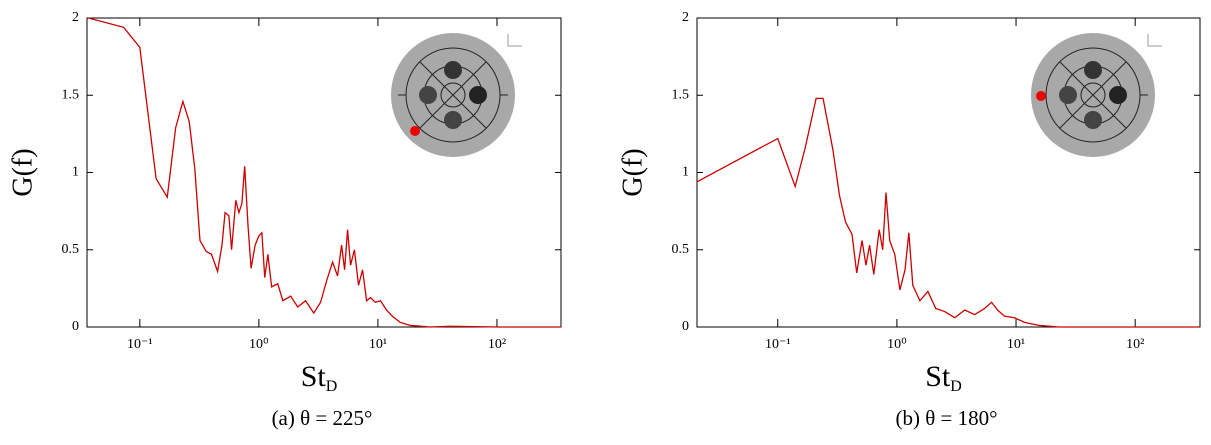  I want to click on caption: (b) θ = 180°, so click(946, 418).